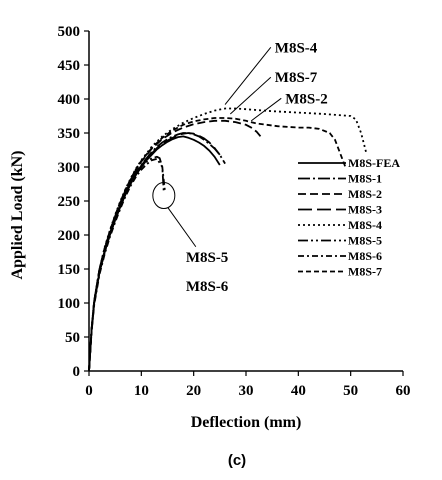 The height and width of the screenshot is (480, 442). Describe the element at coordinates (69, 236) in the screenshot. I see `y-tick-label: 200` at that location.